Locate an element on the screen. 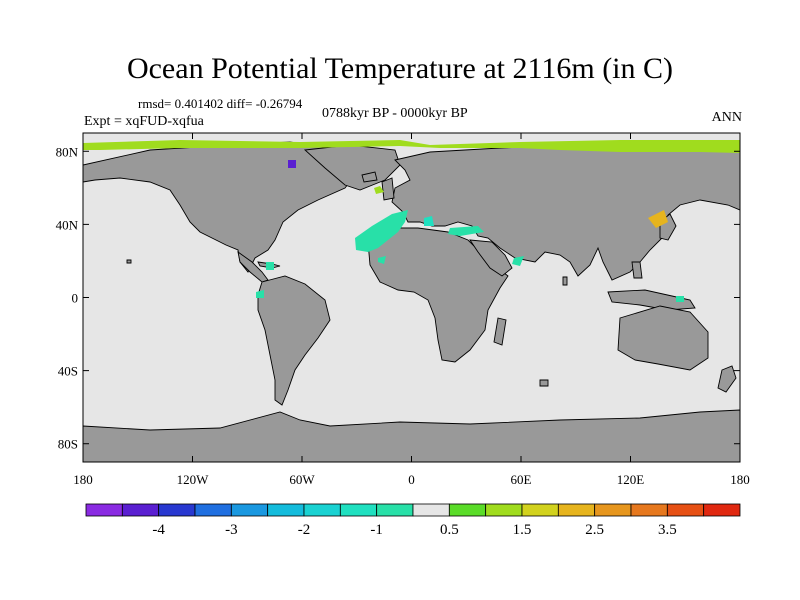 Image resolution: width=800 pixels, height=600 pixels. colorbar-label: -1 is located at coordinates (376, 530).